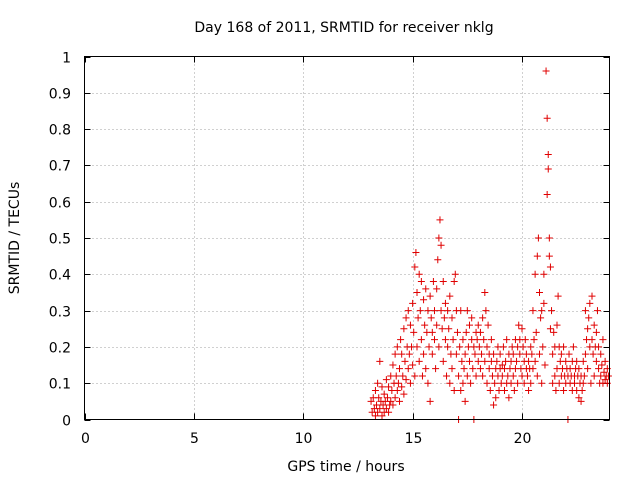 Image resolution: width=640 pixels, height=480 pixels. I want to click on y-axis-label: SRMTID / TECUs, so click(15, 238).